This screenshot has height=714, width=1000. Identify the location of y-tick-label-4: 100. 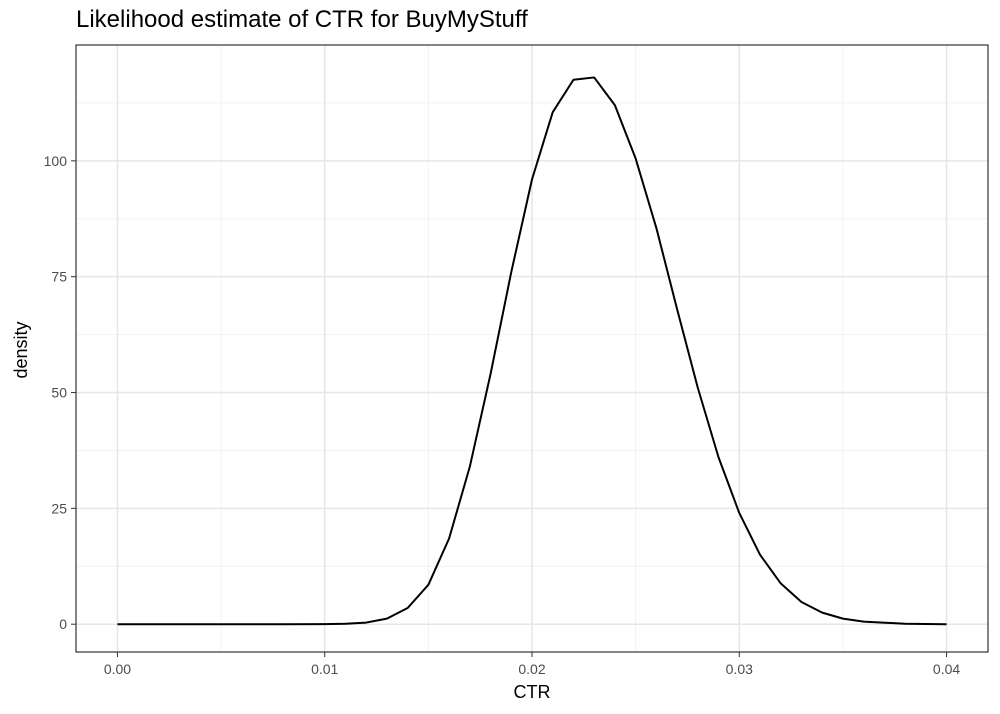
(56, 161).